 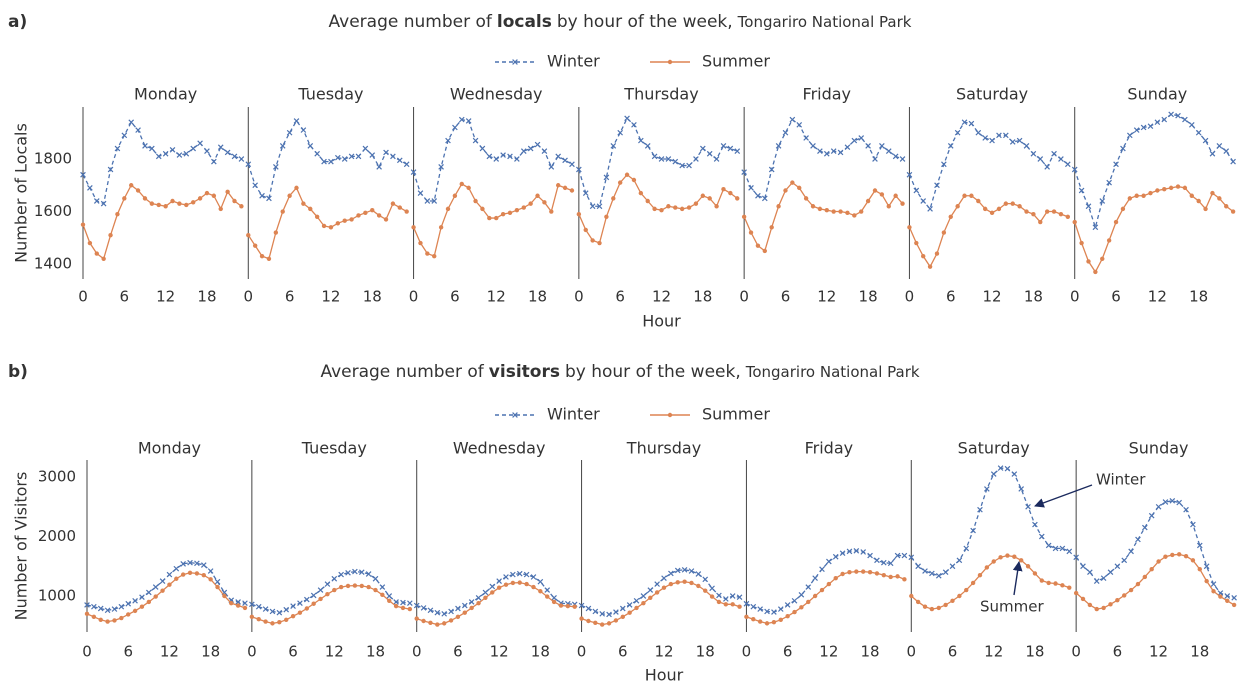 What do you see at coordinates (53, 211) in the screenshot?
I see `y-tick-label: 1600` at bounding box center [53, 211].